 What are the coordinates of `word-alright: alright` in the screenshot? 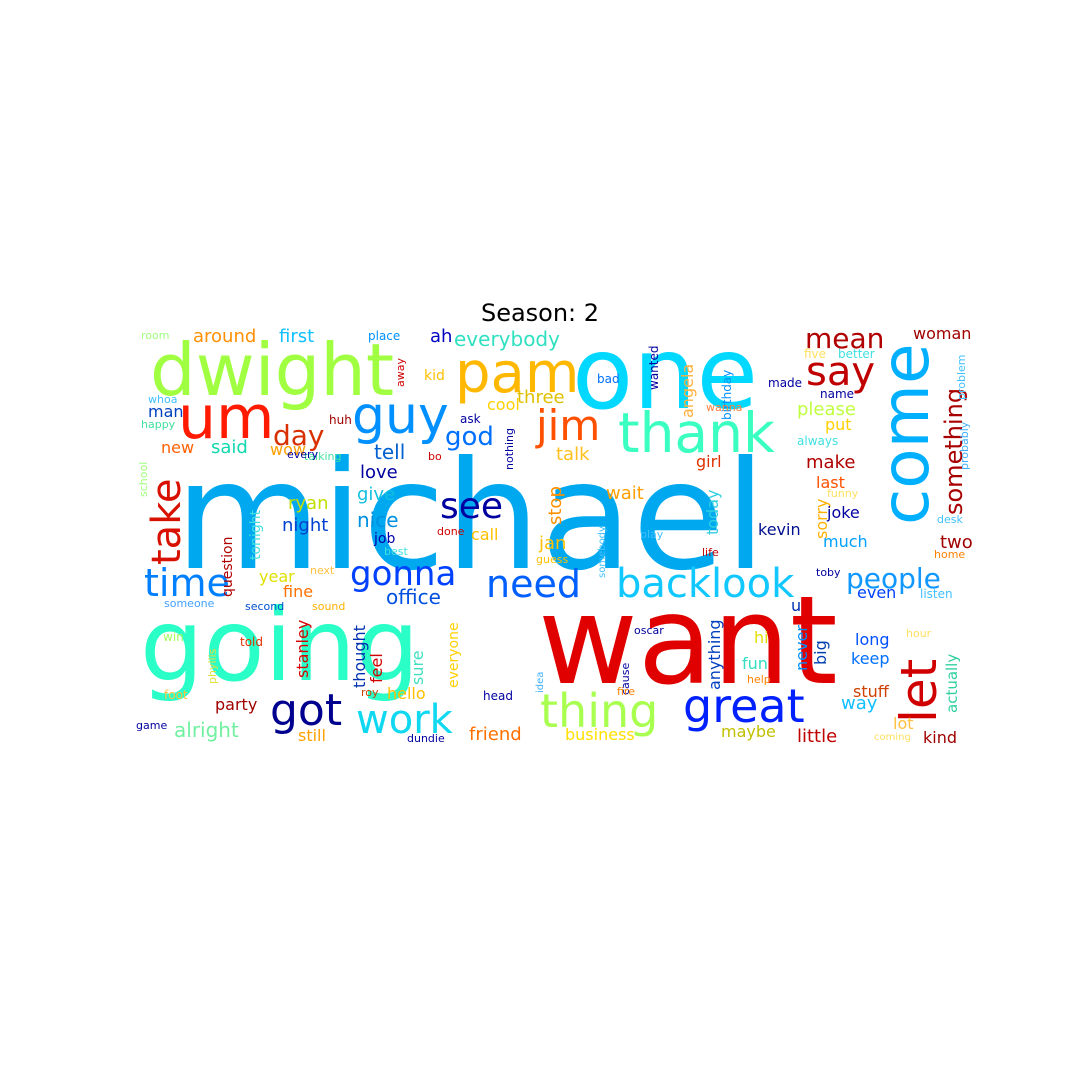 It's located at (206, 730).